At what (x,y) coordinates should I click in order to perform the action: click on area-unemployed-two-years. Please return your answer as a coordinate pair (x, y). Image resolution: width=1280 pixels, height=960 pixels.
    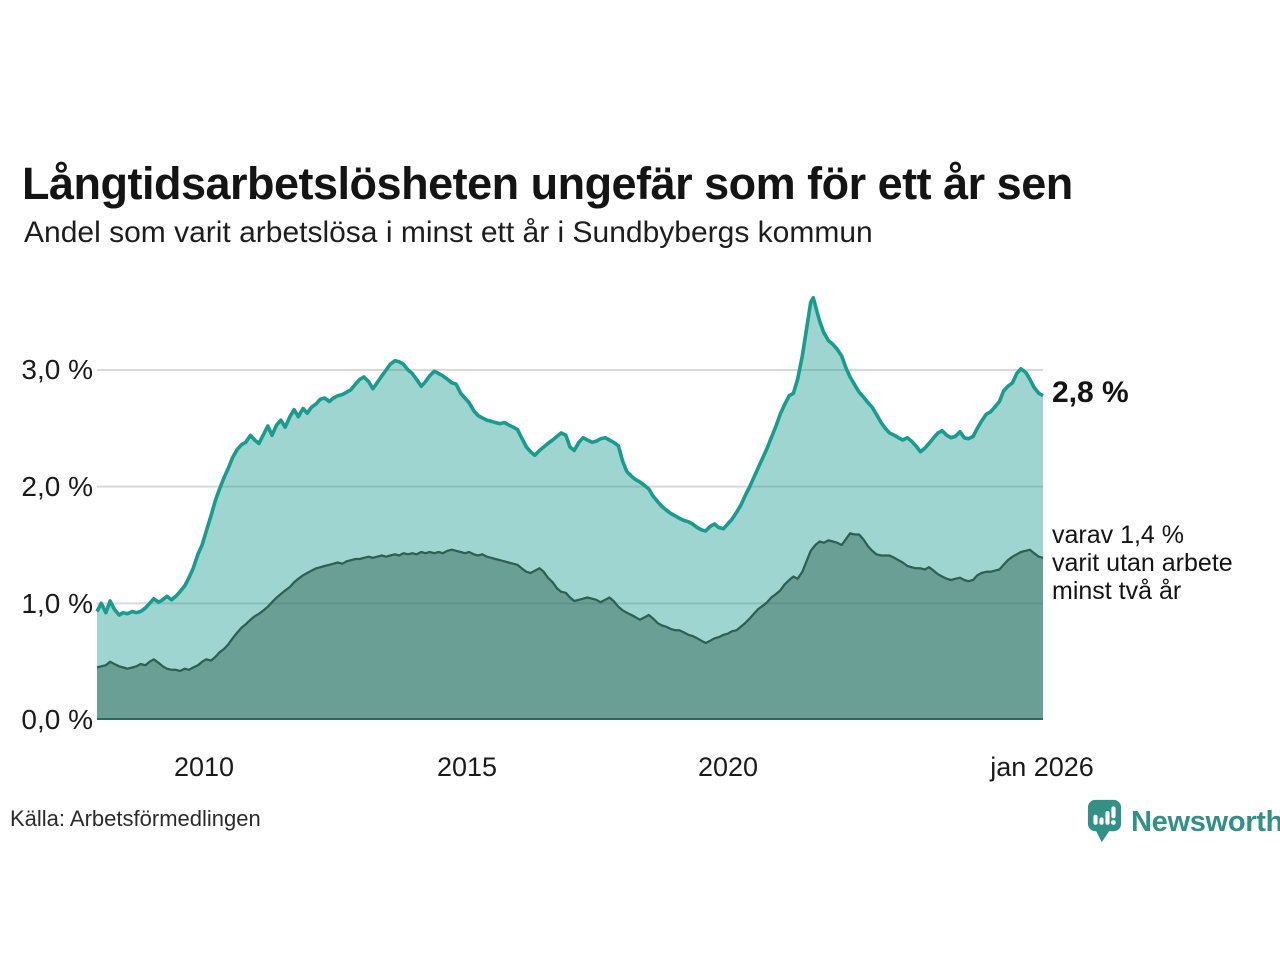
    Looking at the image, I should click on (570, 626).